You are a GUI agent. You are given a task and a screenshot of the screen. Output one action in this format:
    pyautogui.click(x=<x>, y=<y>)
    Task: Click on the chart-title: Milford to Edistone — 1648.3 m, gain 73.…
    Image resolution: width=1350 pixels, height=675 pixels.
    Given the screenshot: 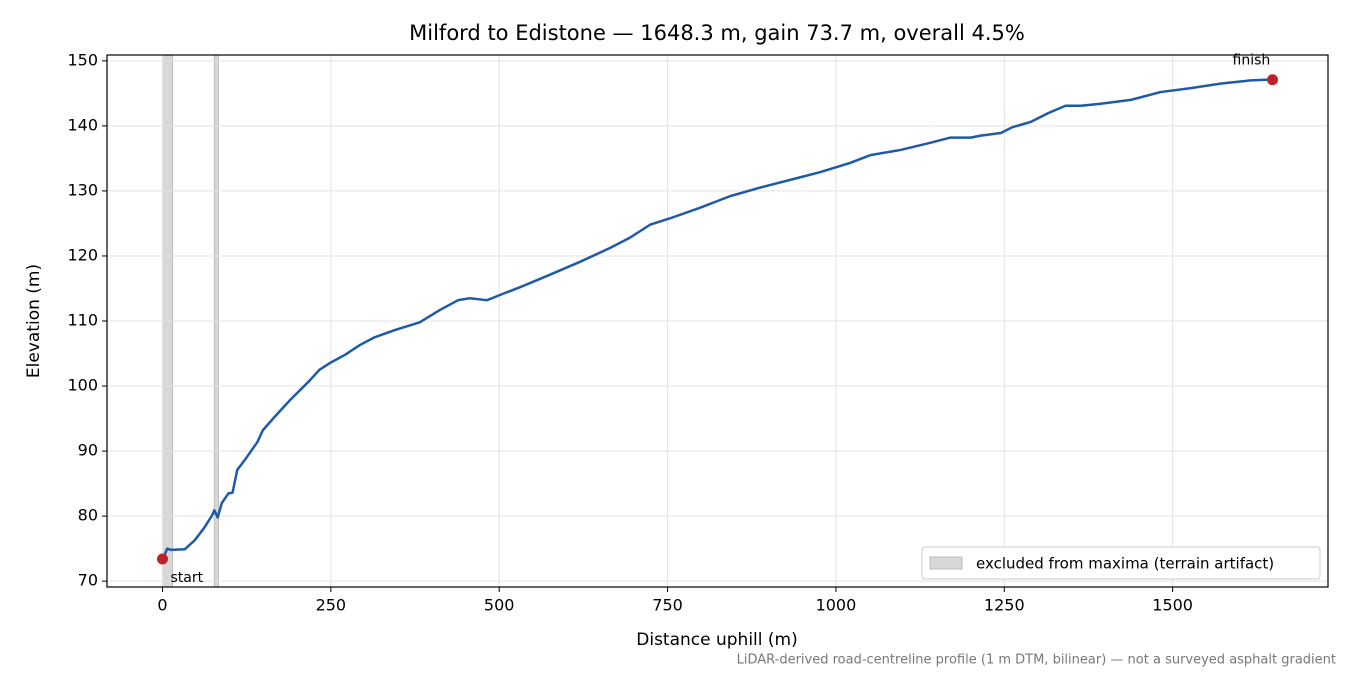 What is the action you would take?
    pyautogui.click(x=717, y=33)
    